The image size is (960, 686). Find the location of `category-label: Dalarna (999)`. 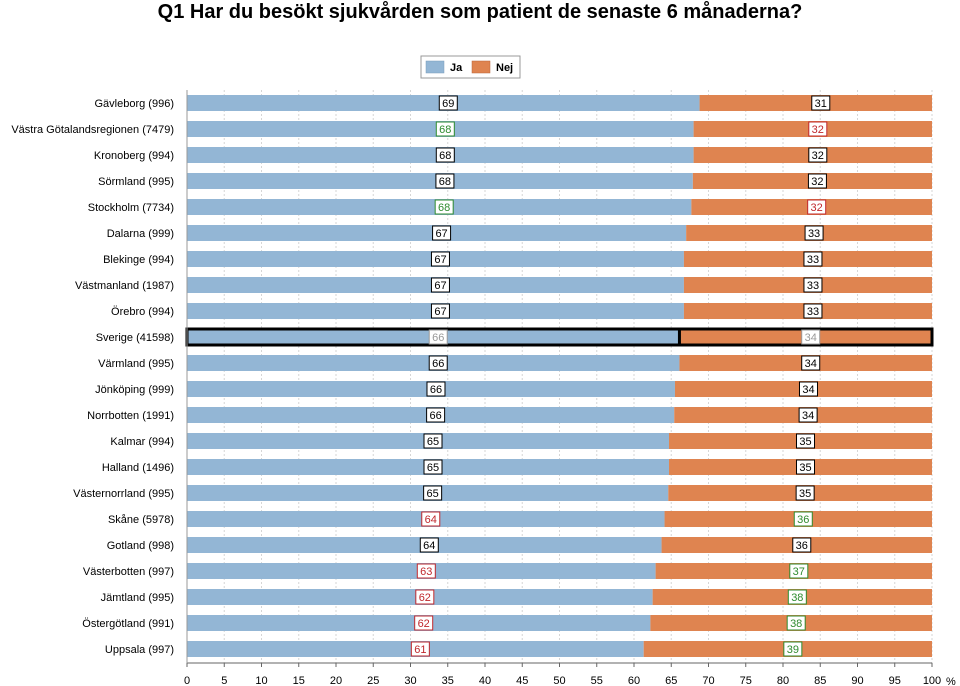

category-label: Dalarna (999) is located at coordinates (140, 234).